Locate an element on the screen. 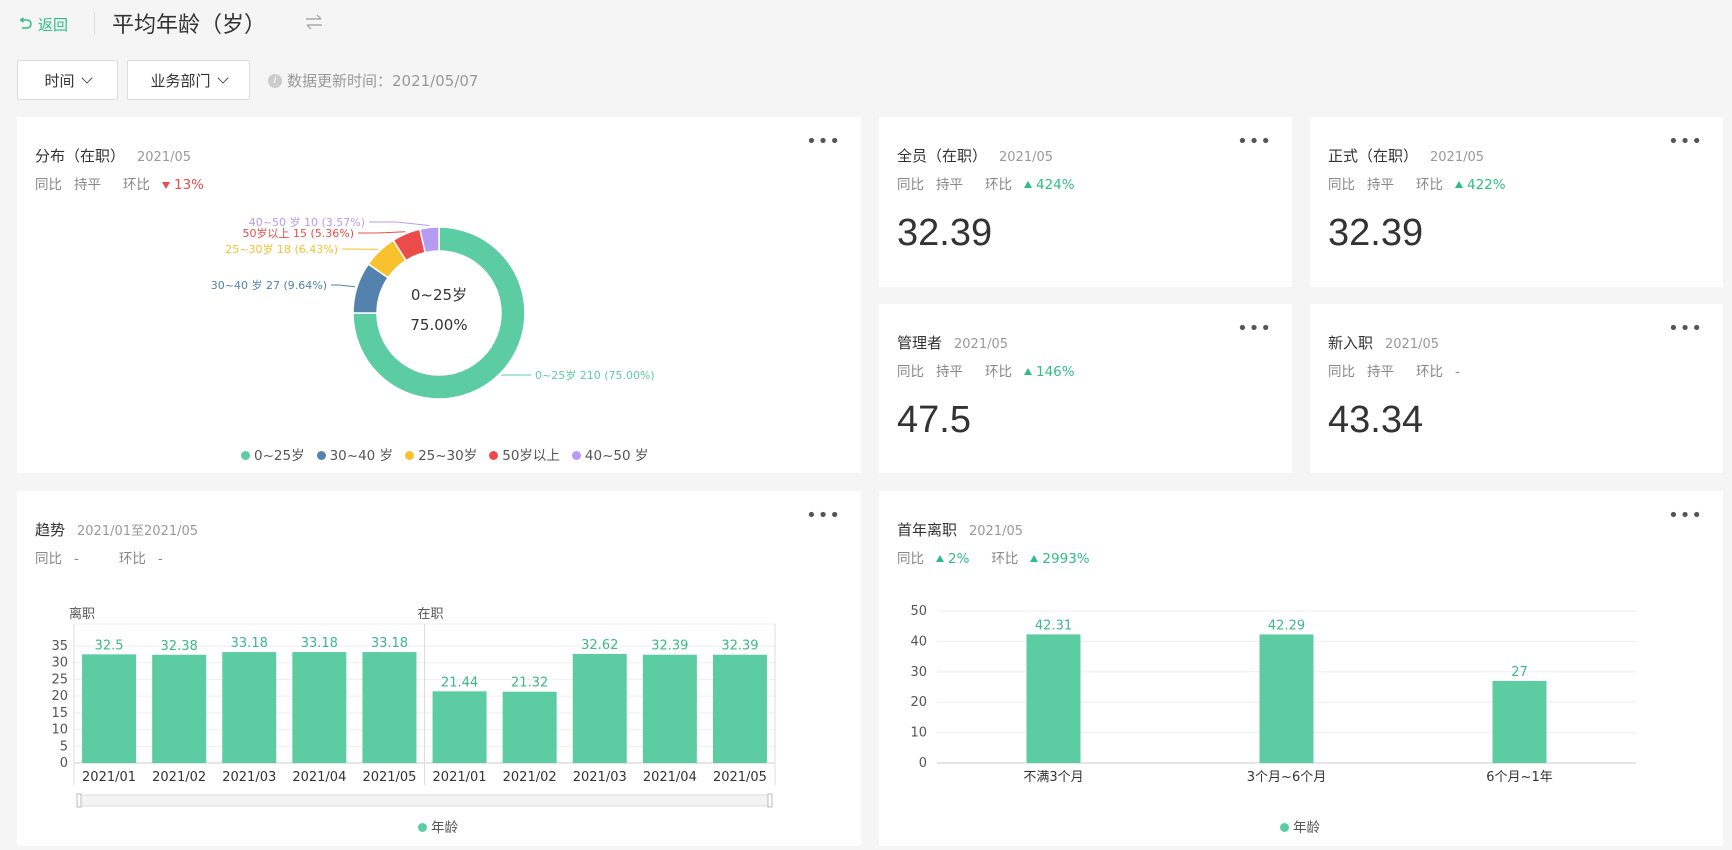  x-tick-label: 不满3个月 is located at coordinates (1053, 777).